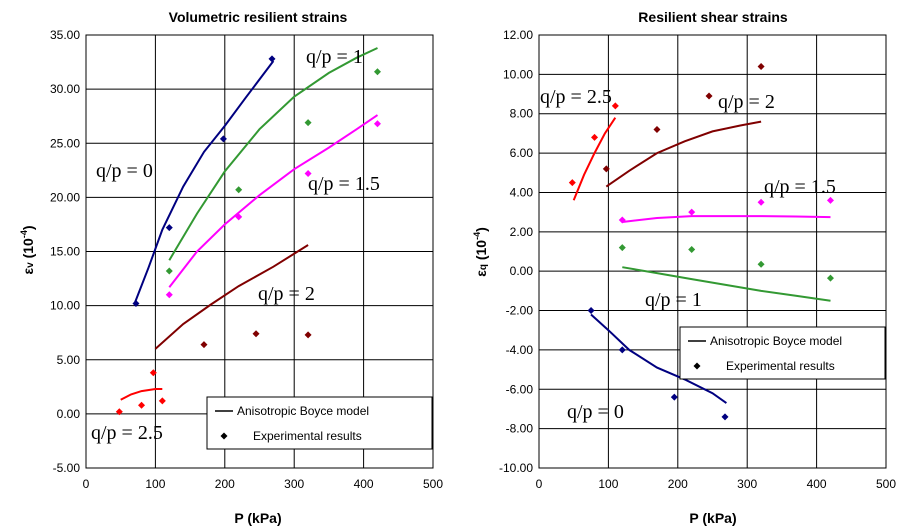 The image size is (905, 528). I want to click on y-tick-label: 30.00, so click(65, 89).